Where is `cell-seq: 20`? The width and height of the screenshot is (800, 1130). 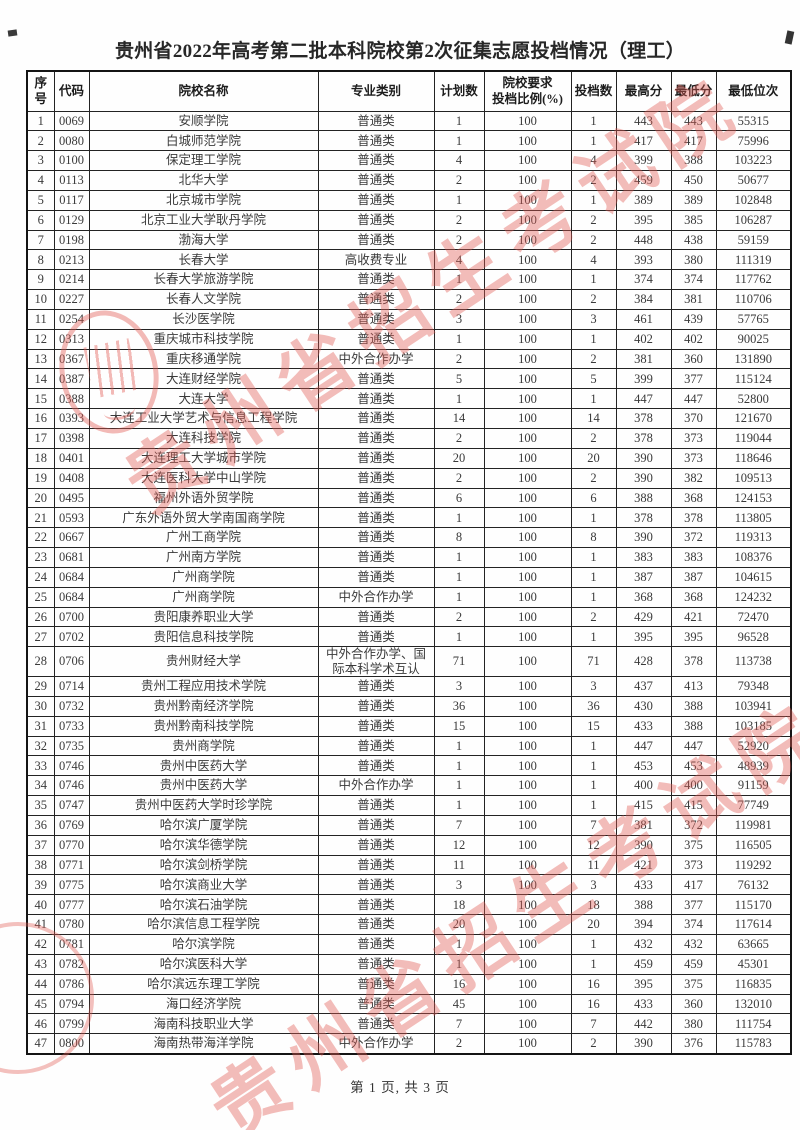
cell-seq: 20 is located at coordinates (40, 498).